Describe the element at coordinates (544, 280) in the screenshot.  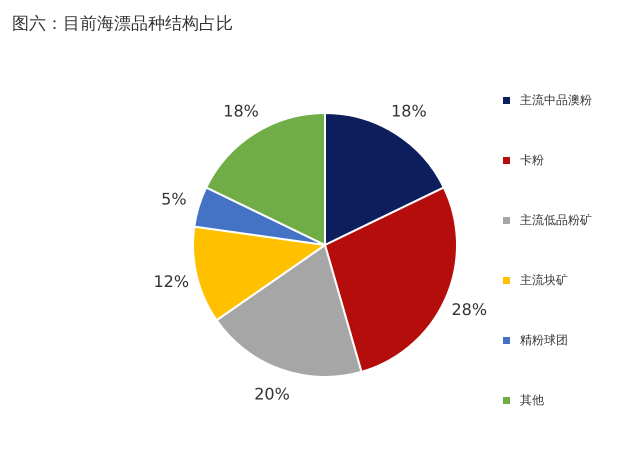
I see `legend-label: 主流块矿` at that location.